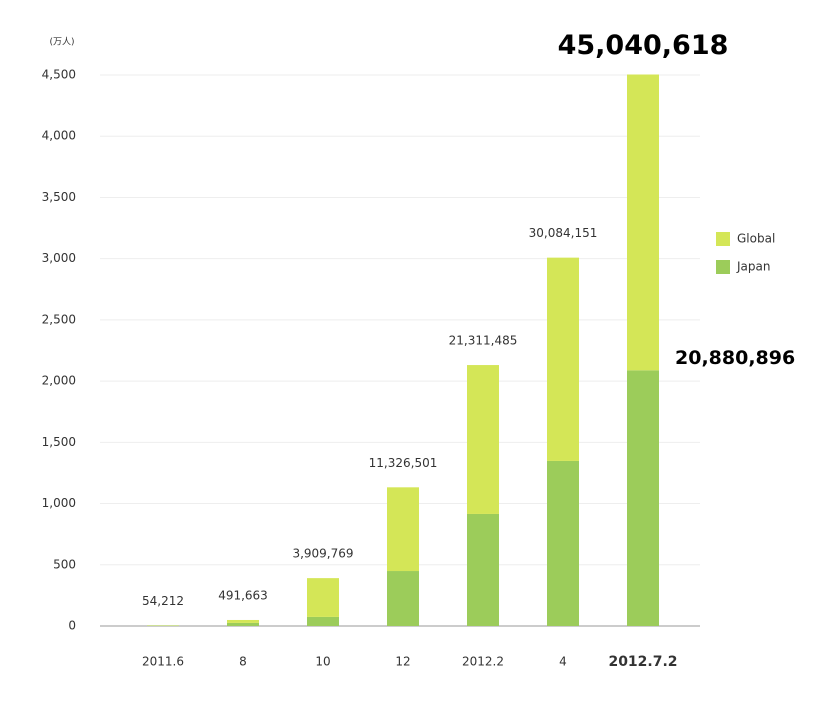 This screenshot has width=822, height=705. Describe the element at coordinates (402, 662) in the screenshot. I see `x-tick-label: 12` at that location.